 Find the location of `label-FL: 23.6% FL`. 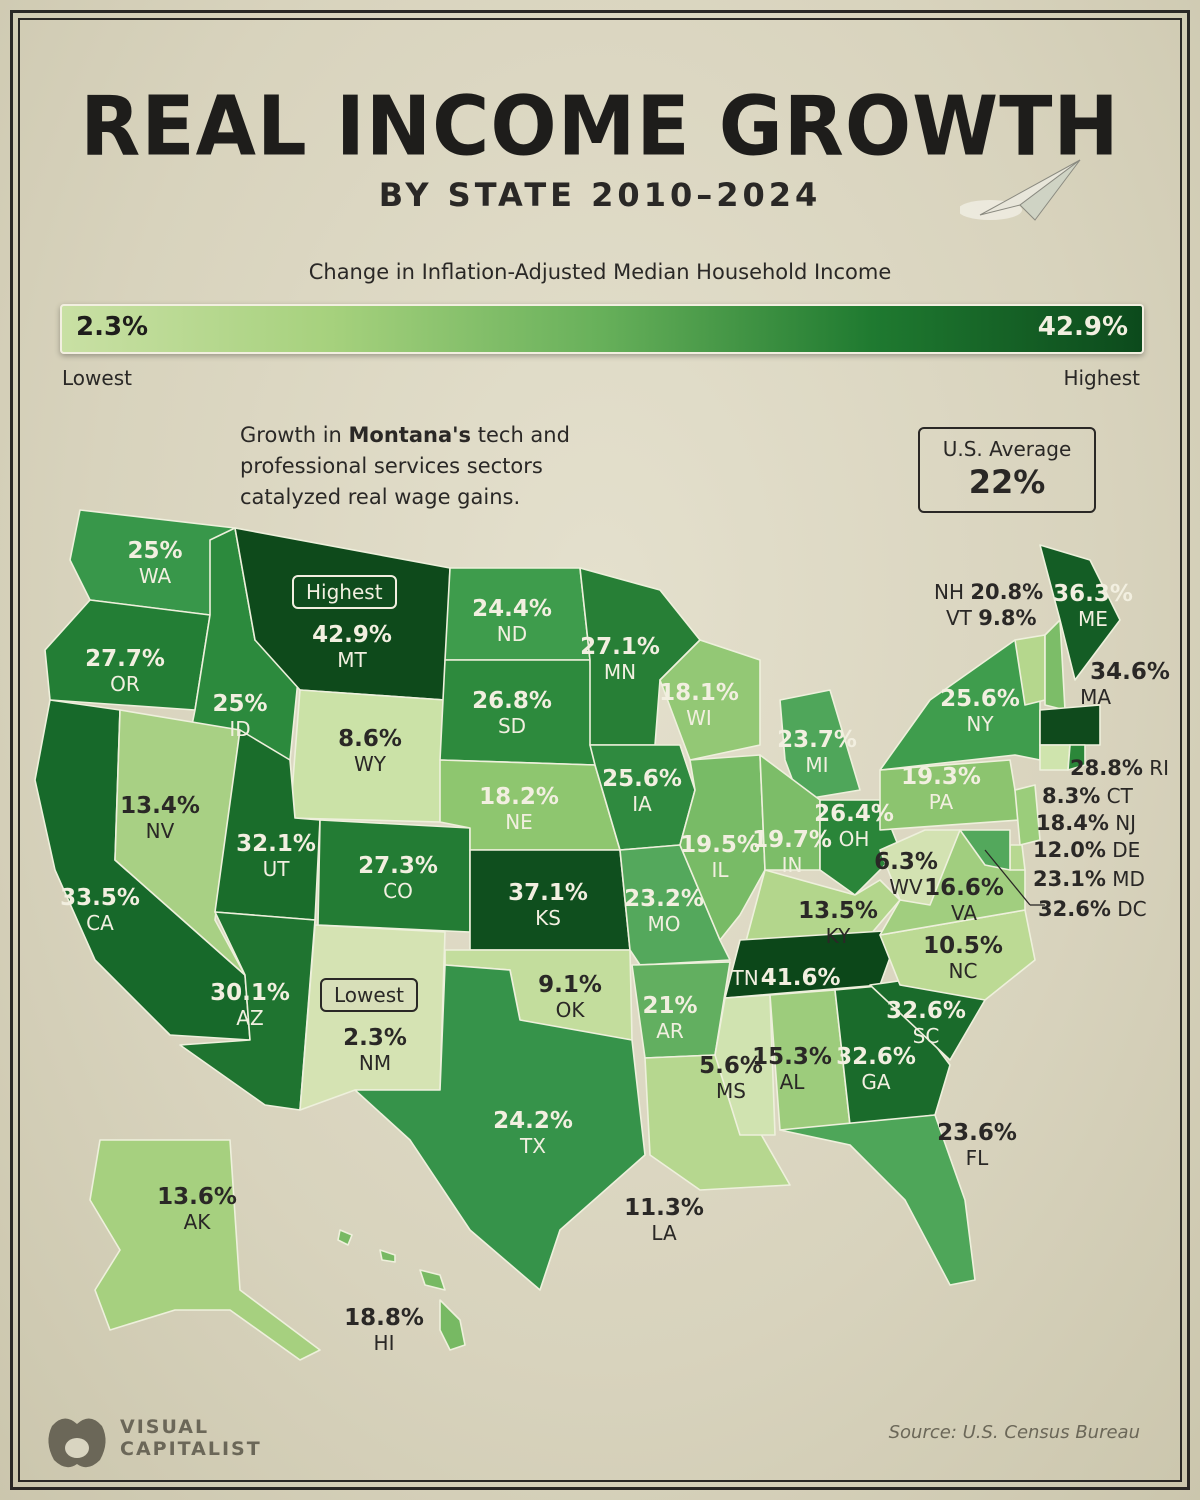

label-FL: 23.6% FL is located at coordinates (977, 1145).